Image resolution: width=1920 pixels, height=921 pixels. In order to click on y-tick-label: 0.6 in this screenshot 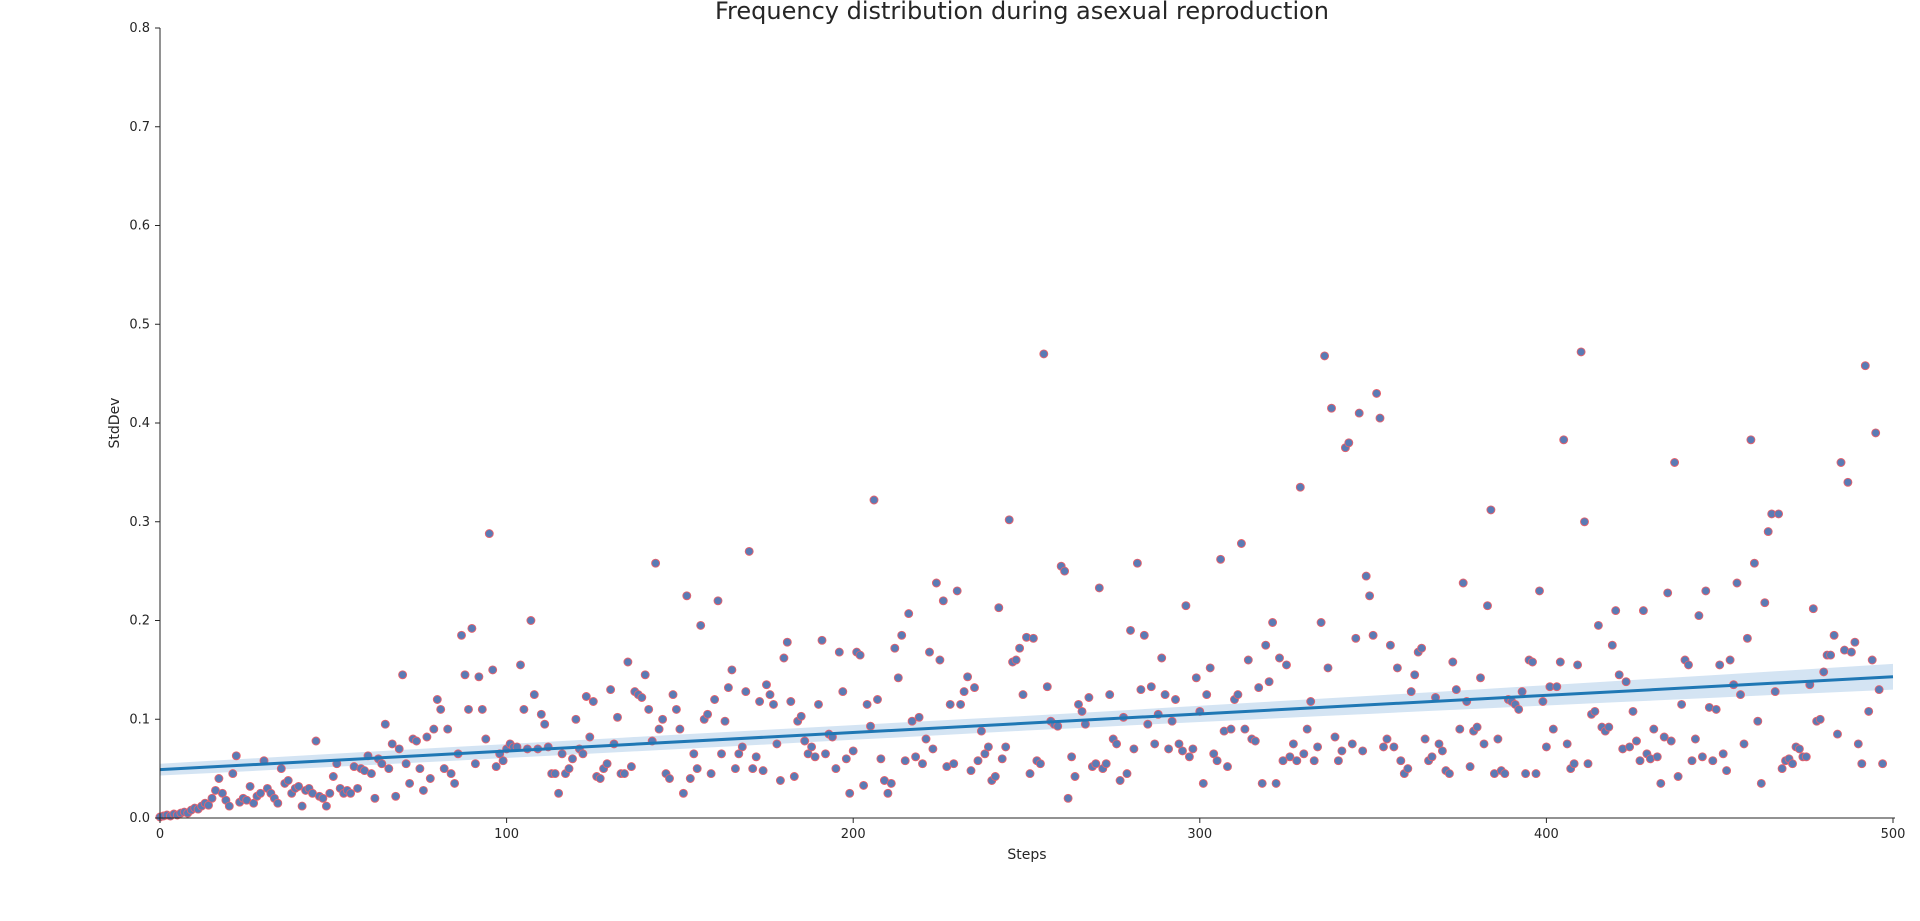, I will do `click(139, 226)`.